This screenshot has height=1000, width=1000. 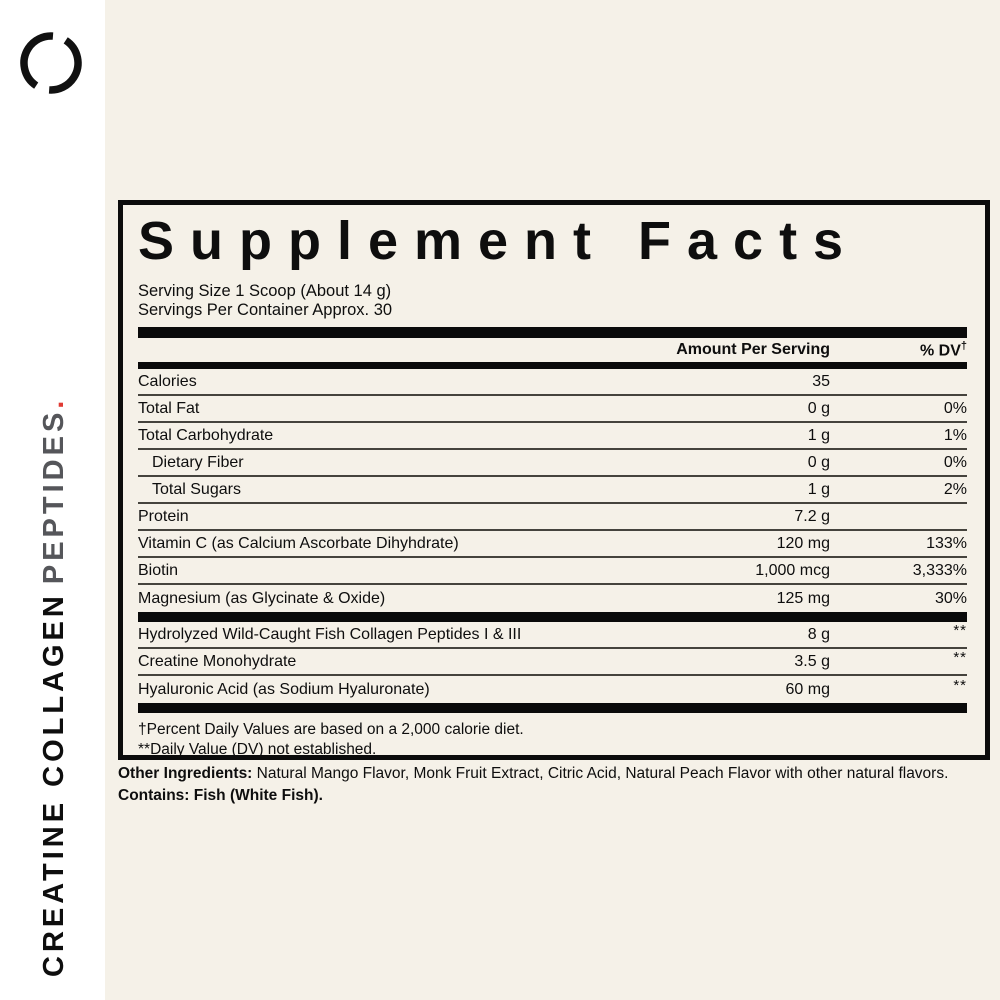 What do you see at coordinates (220, 795) in the screenshot?
I see `contains-statement: Contains: Fish (White Fish).` at bounding box center [220, 795].